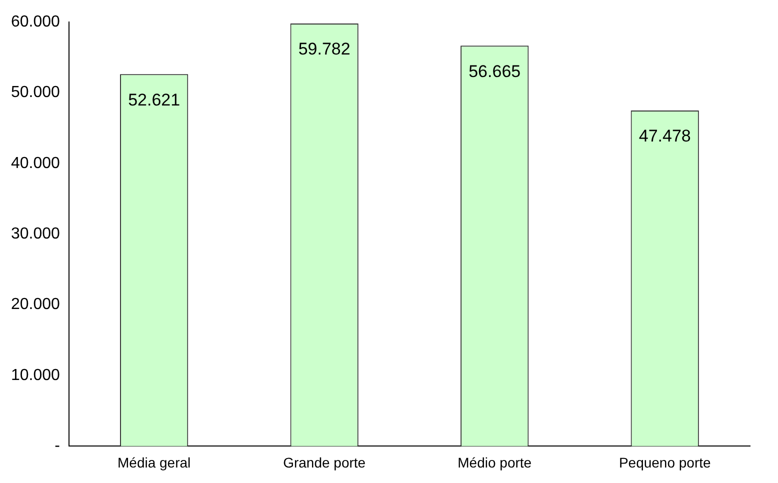 This screenshot has width=778, height=483. What do you see at coordinates (35, 93) in the screenshot?
I see `y-tick-label: 50.000` at bounding box center [35, 93].